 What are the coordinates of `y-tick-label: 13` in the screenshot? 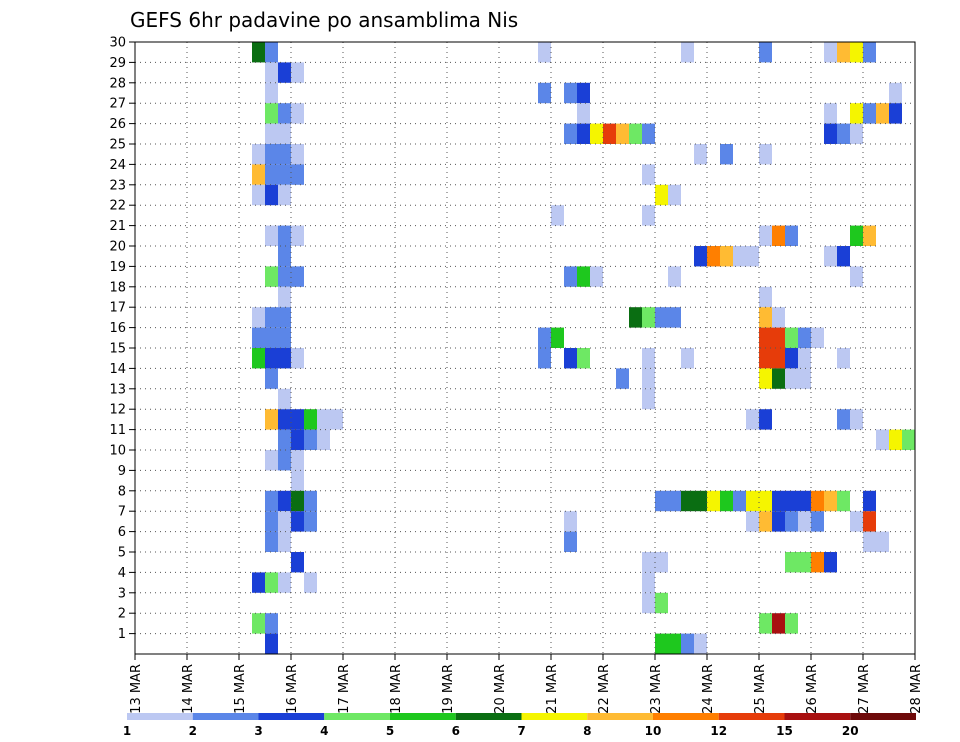 It's located at (117, 389).